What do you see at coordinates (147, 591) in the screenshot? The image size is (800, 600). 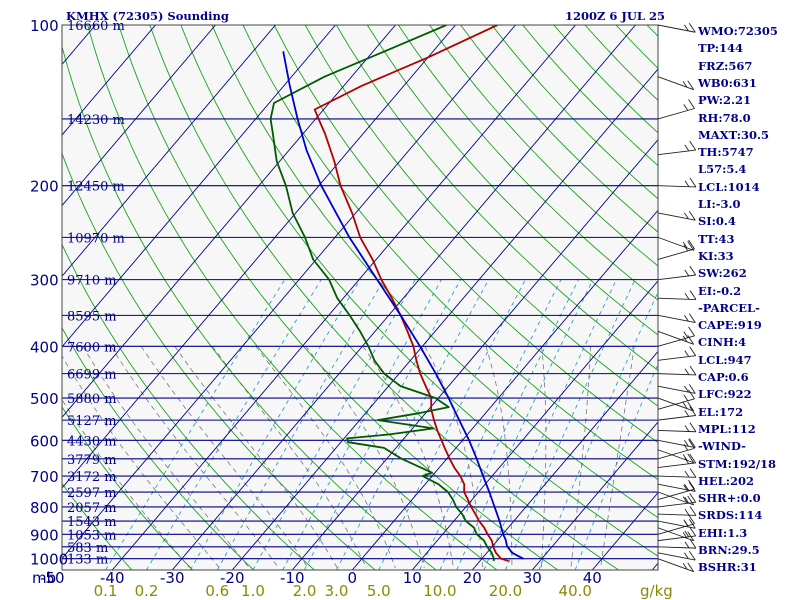 I see `mixing-ratio-label: 0.2` at bounding box center [147, 591].